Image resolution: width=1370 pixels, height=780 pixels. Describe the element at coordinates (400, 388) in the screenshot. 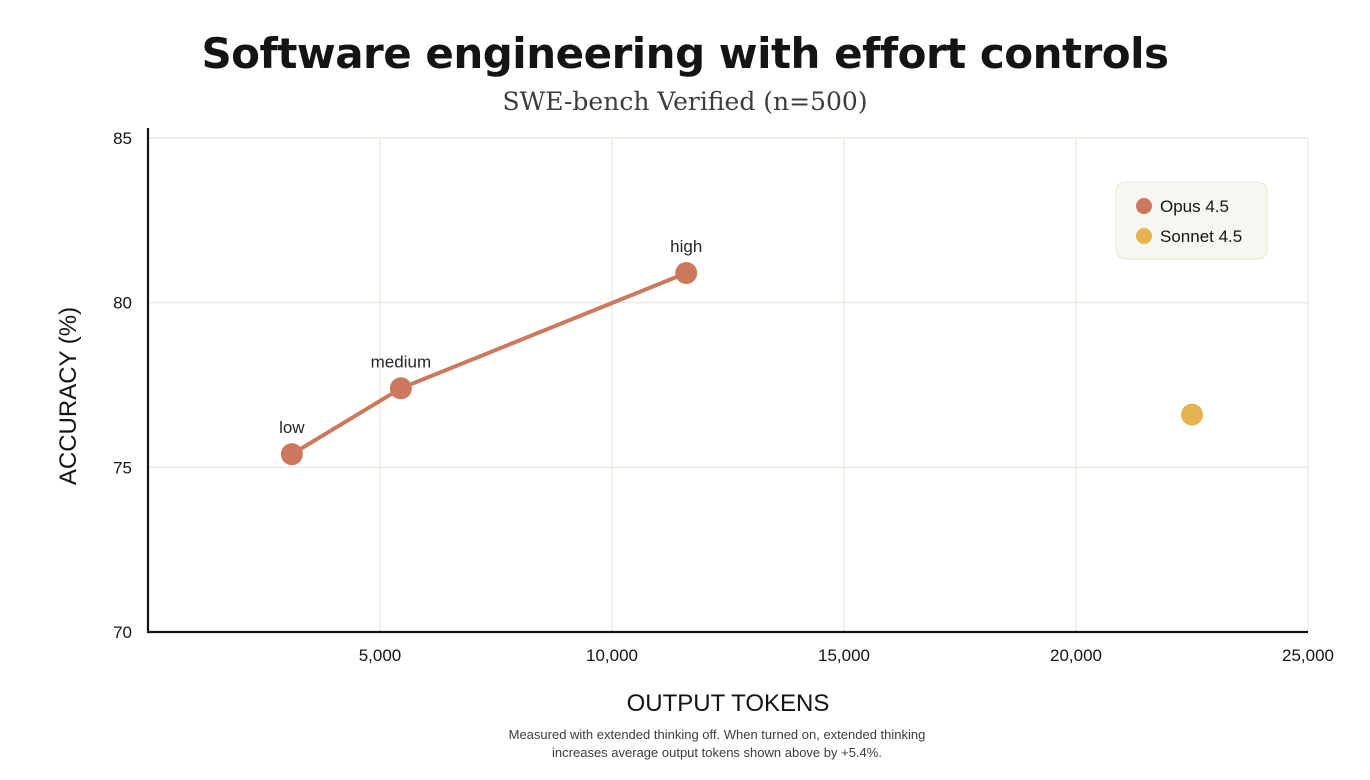

I see `data-point-opus-4-5-medium` at that location.